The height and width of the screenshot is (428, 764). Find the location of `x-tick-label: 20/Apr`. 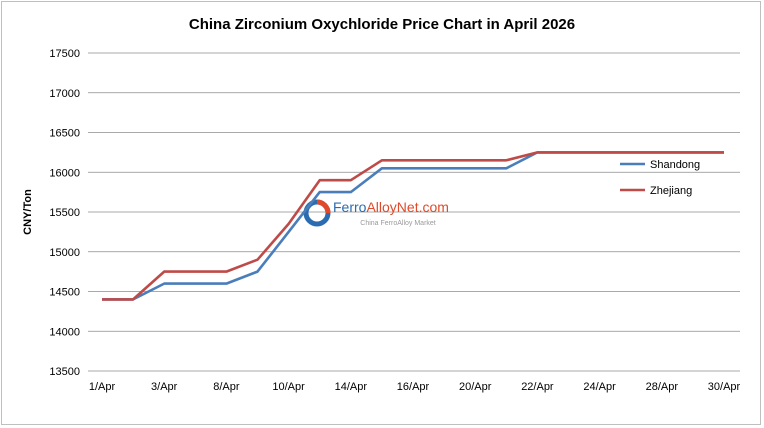

x-tick-label: 20/Apr is located at coordinates (475, 387).